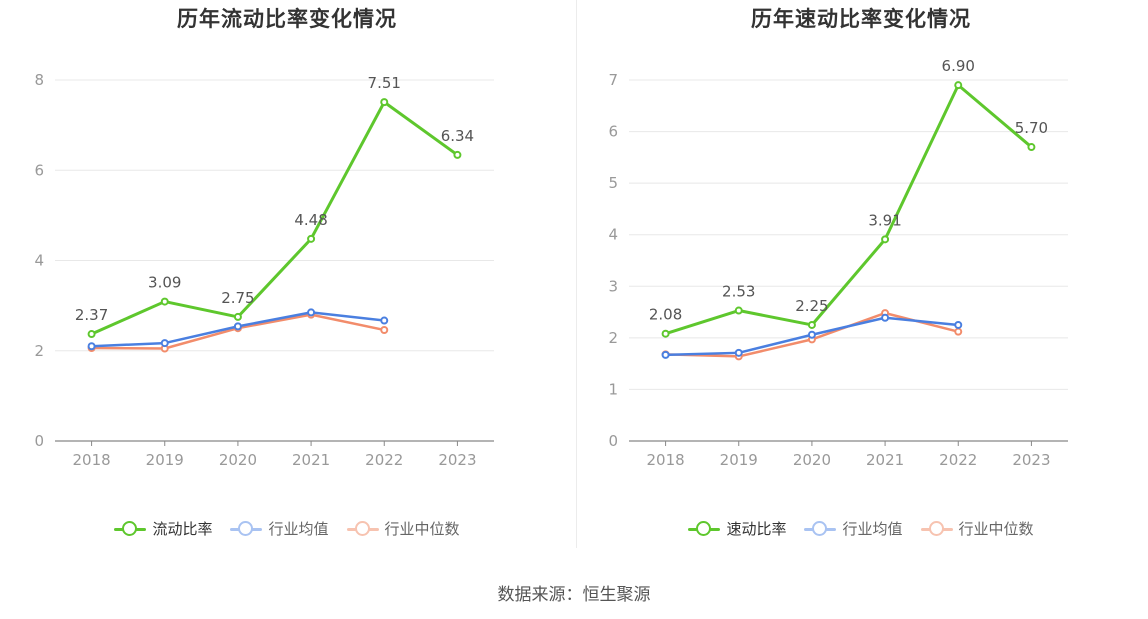 The height and width of the screenshot is (619, 1148). What do you see at coordinates (576, 274) in the screenshot?
I see `panel-divider` at bounding box center [576, 274].